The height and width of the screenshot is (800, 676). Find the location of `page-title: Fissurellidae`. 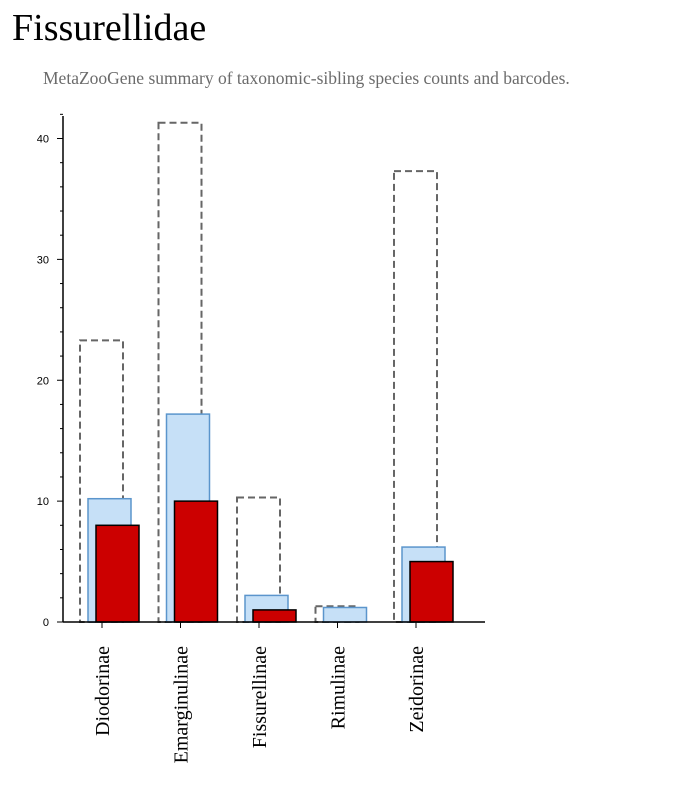

page-title: Fissurellidae is located at coordinates (109, 28).